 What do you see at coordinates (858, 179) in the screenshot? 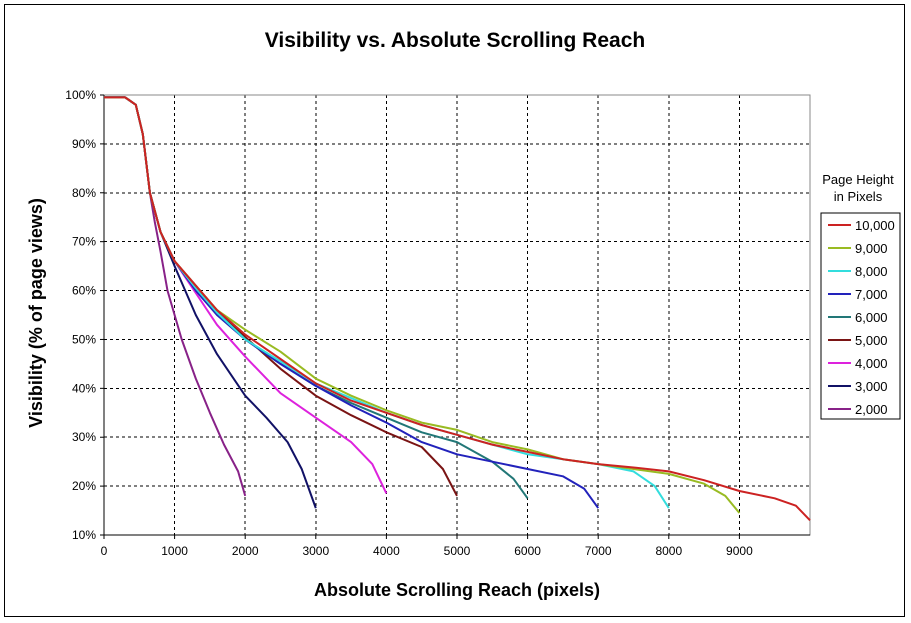
I see `legend-title: Page Height` at bounding box center [858, 179].